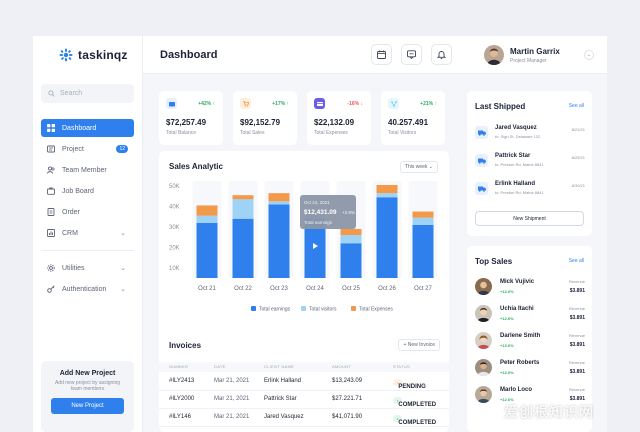 The height and width of the screenshot is (432, 640). I want to click on invoice-number: #ILY146, so click(180, 417).